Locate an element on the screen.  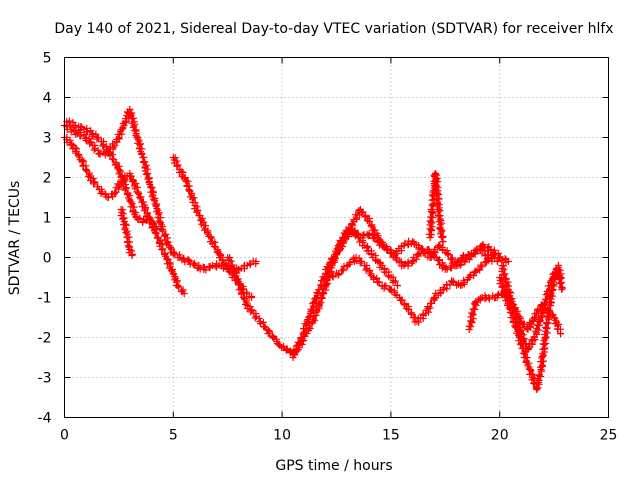
x-tick-label: 15 is located at coordinates (391, 436).